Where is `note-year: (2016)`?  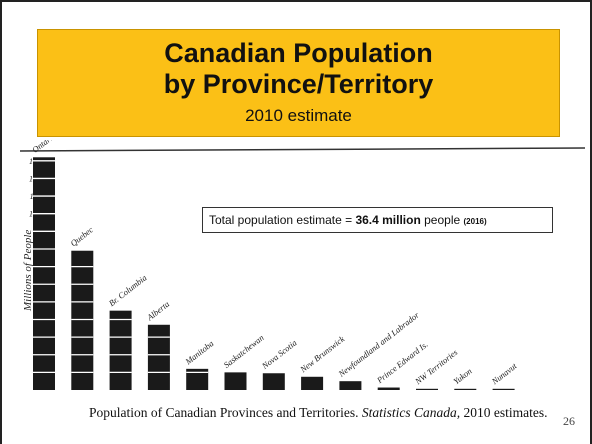 note-year: (2016) is located at coordinates (475, 221).